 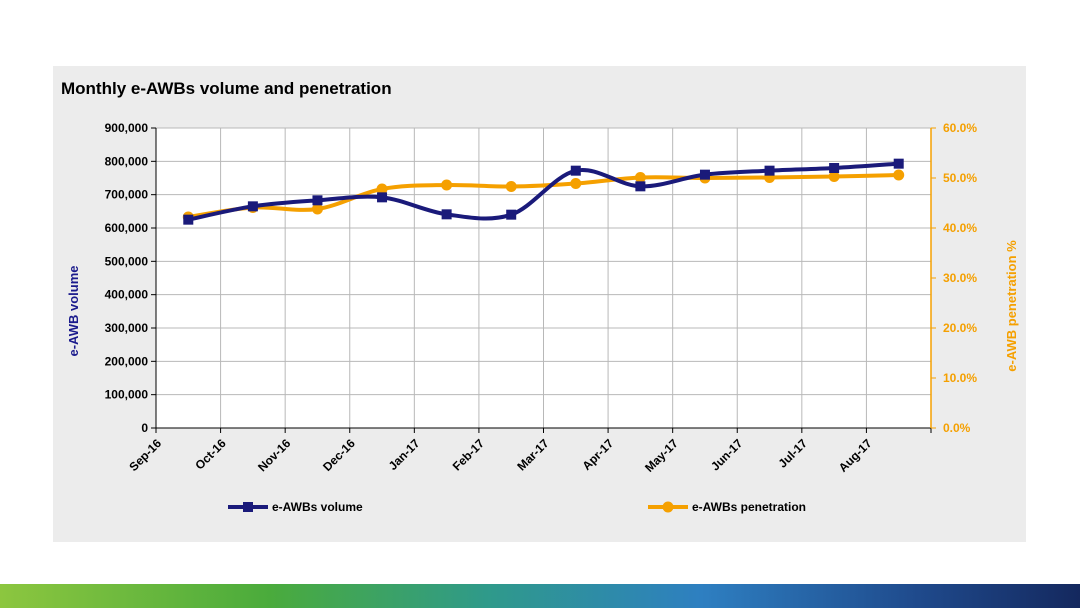 I want to click on x-tick-label: Jan-17, so click(x=404, y=454).